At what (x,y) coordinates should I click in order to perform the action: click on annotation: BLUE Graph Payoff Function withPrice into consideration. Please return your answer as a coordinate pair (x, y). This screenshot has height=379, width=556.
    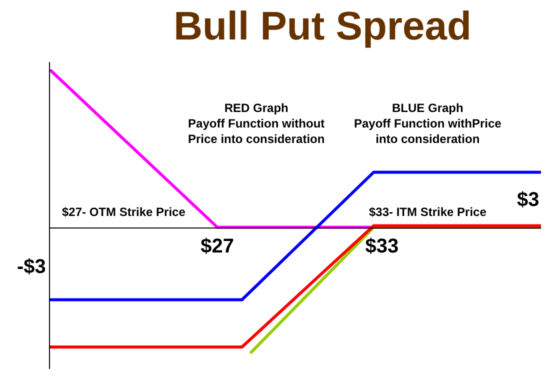
    Looking at the image, I should click on (428, 123).